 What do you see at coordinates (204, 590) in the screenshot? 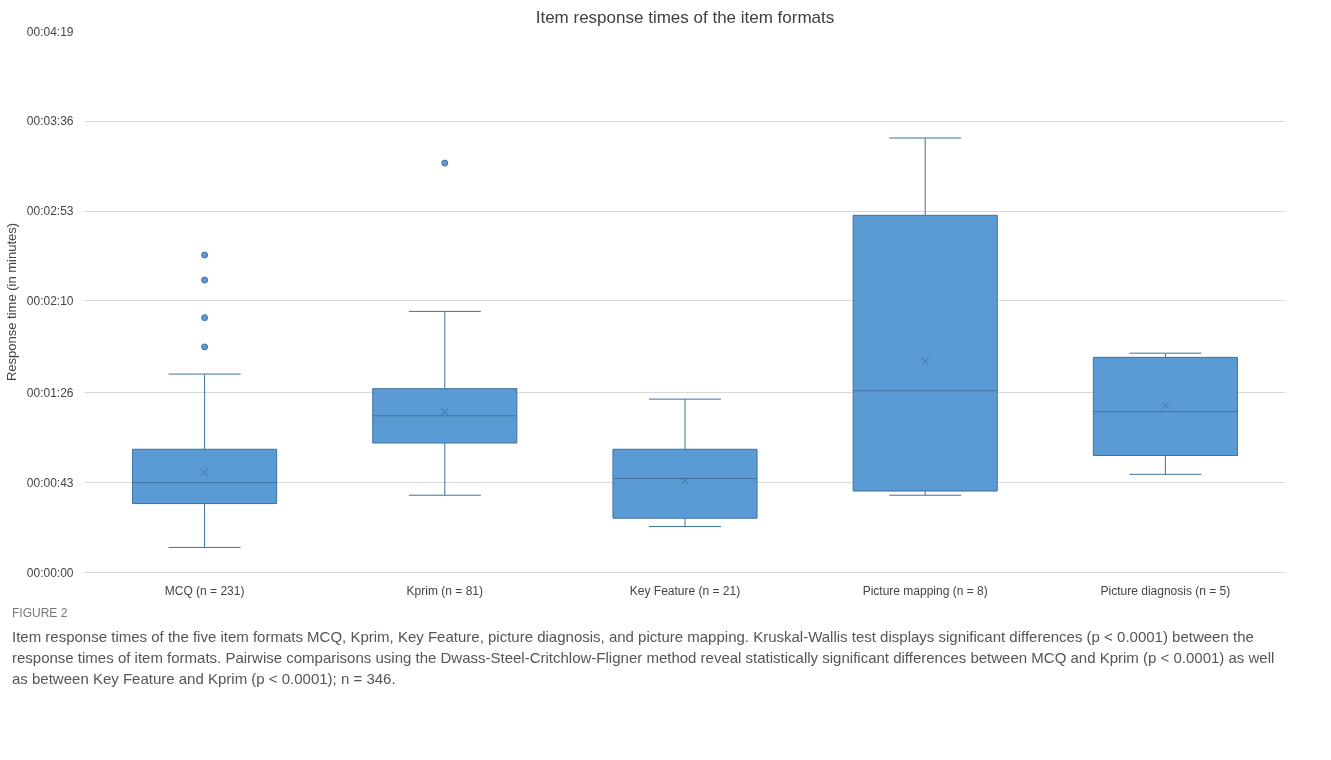
I see `x-tick-label: MCQ (n = 231)` at bounding box center [204, 590].